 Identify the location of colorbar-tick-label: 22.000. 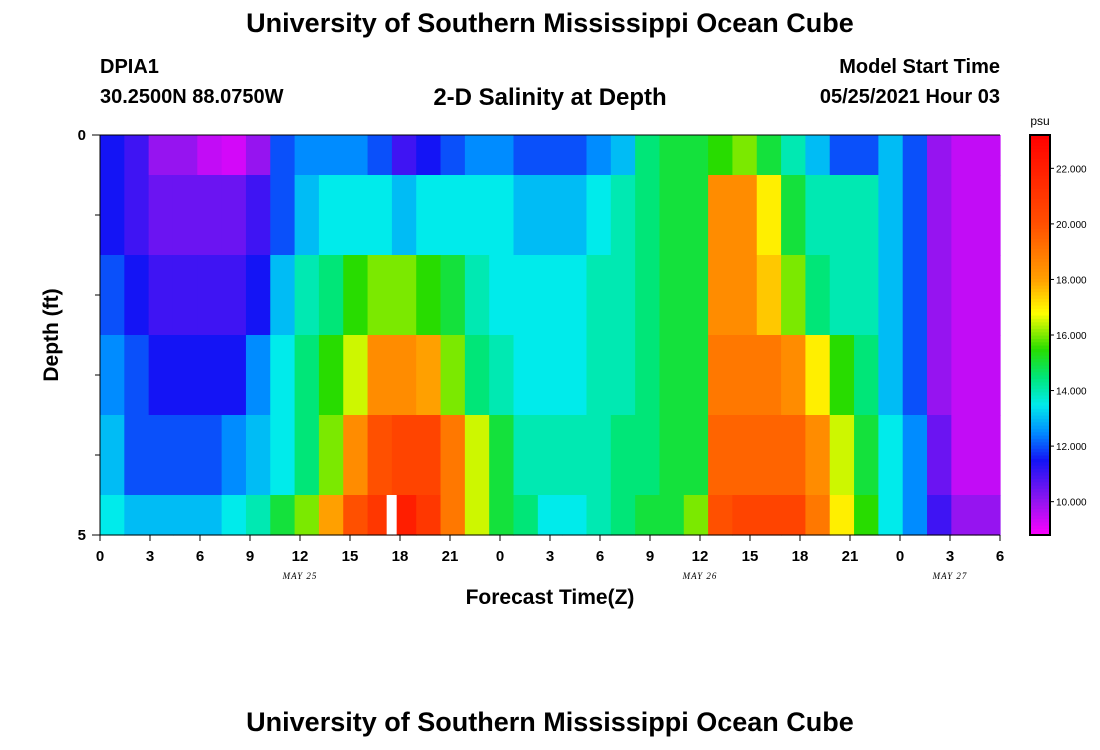
(1071, 169).